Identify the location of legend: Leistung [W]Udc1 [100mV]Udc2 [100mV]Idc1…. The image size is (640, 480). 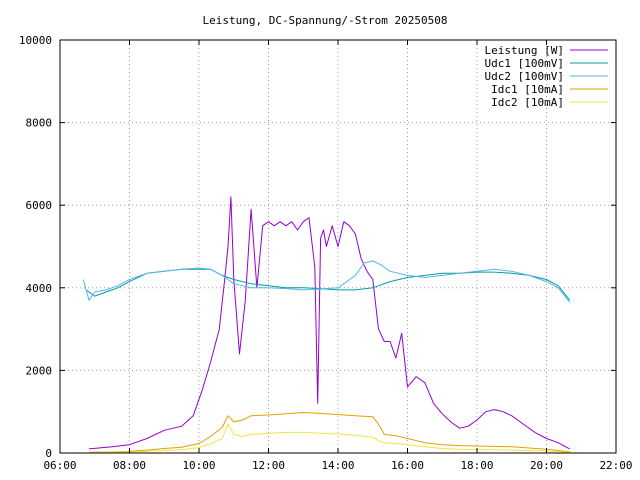
(546, 76).